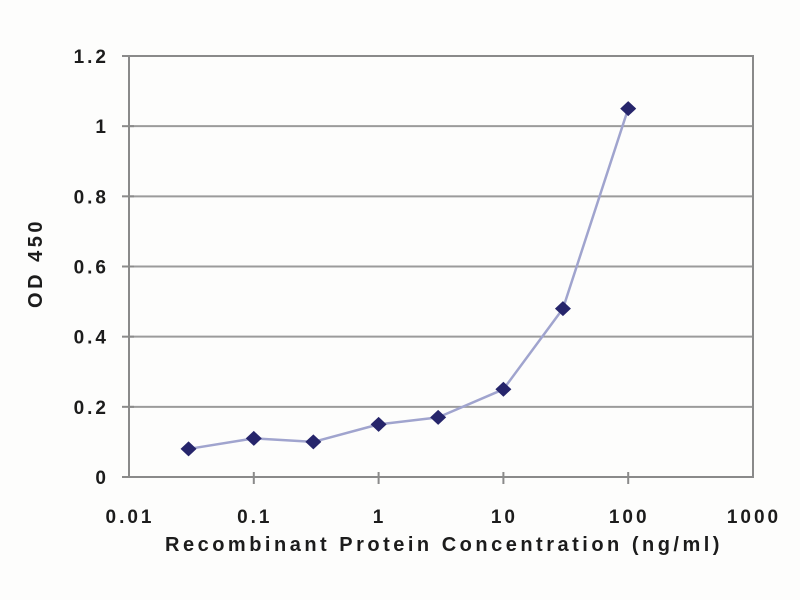  I want to click on x-tick-label: 1000, so click(754, 517).